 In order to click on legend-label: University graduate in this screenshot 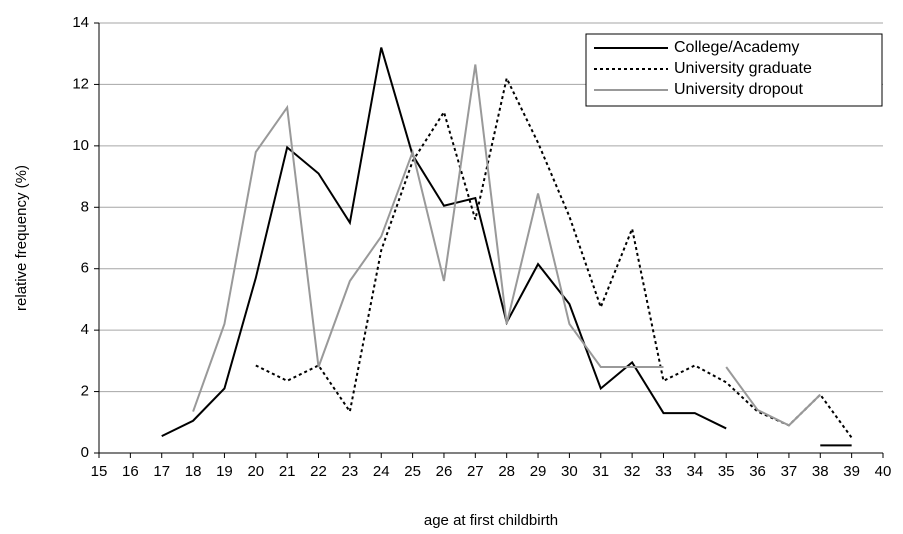, I will do `click(743, 68)`.